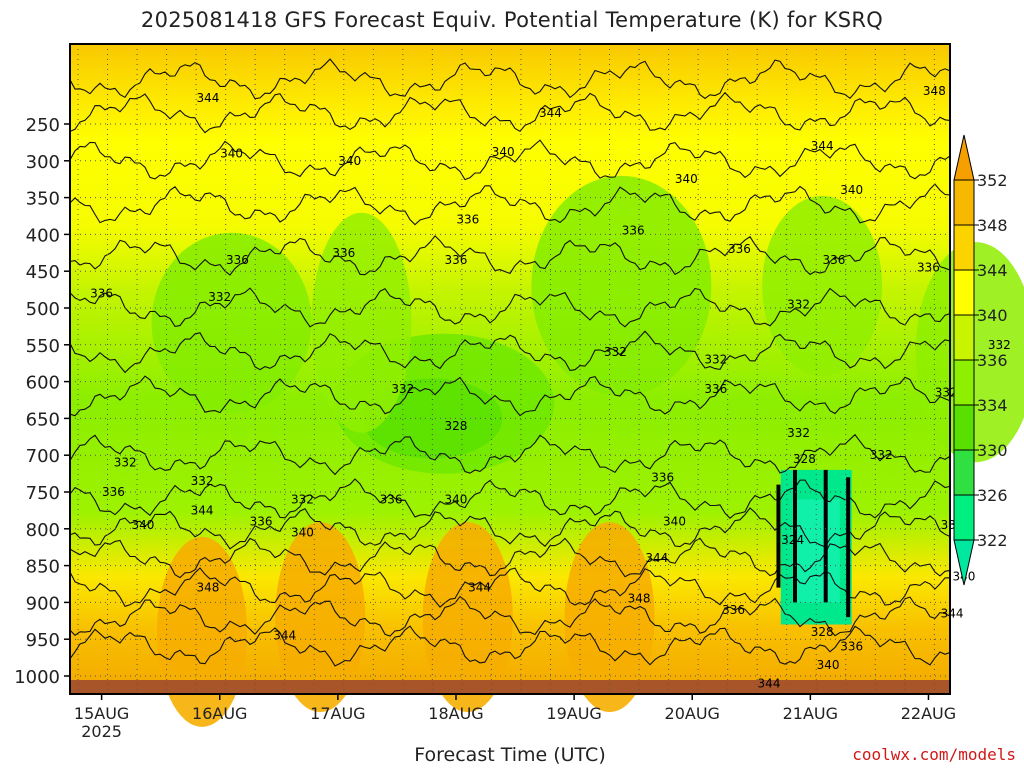  What do you see at coordinates (816, 551) in the screenshot?
I see `field-region-low-theta` at bounding box center [816, 551].